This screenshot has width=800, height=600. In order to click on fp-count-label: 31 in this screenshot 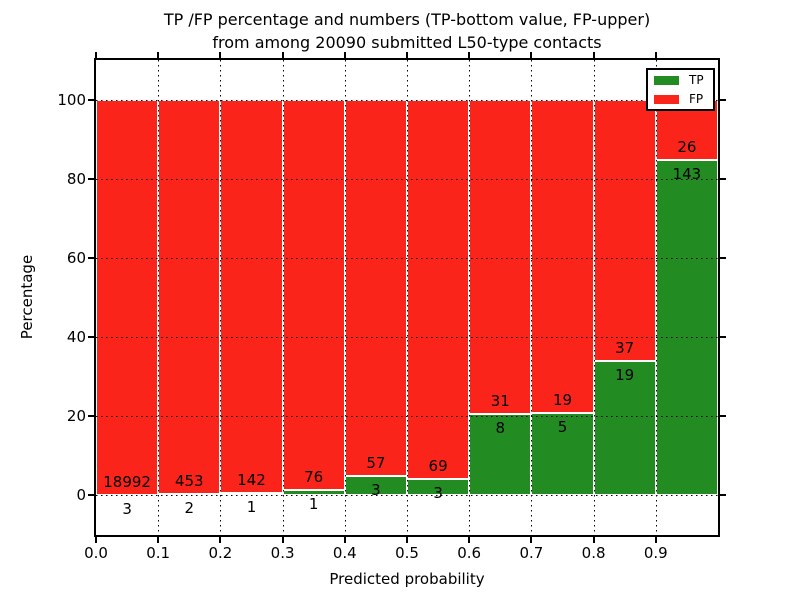, I will do `click(500, 401)`.